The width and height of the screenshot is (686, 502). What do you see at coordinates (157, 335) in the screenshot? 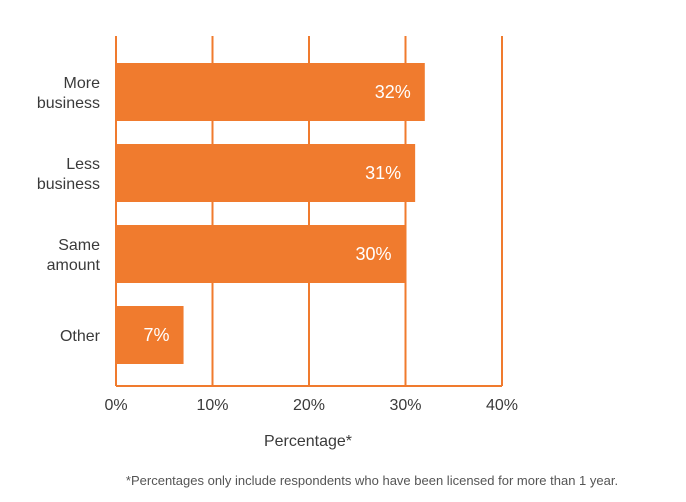
I see `data-label: 7%` at bounding box center [157, 335].